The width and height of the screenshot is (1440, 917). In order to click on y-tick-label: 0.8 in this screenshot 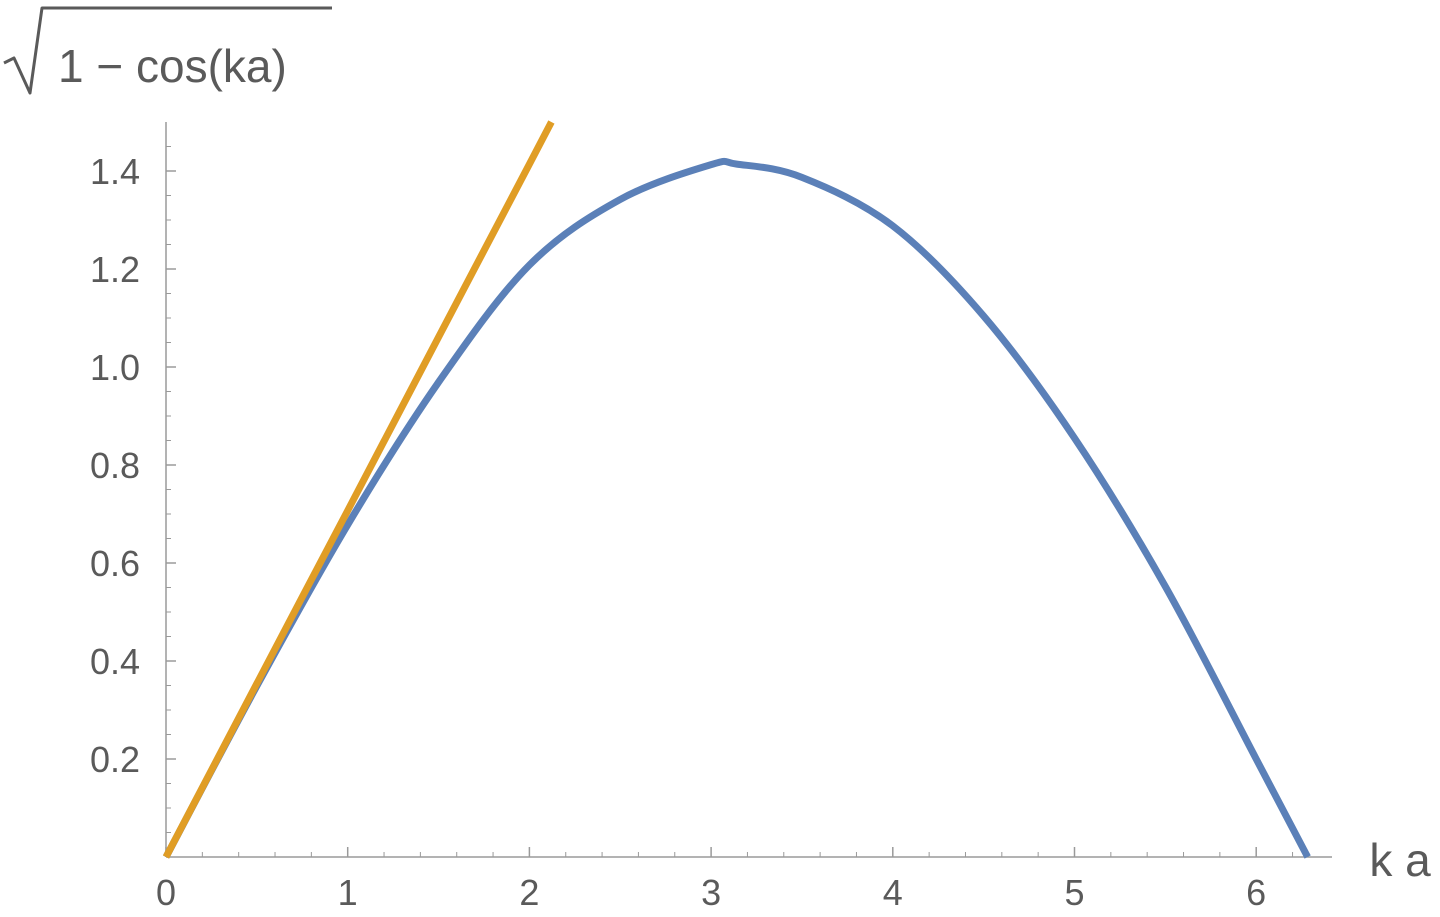, I will do `click(115, 465)`.